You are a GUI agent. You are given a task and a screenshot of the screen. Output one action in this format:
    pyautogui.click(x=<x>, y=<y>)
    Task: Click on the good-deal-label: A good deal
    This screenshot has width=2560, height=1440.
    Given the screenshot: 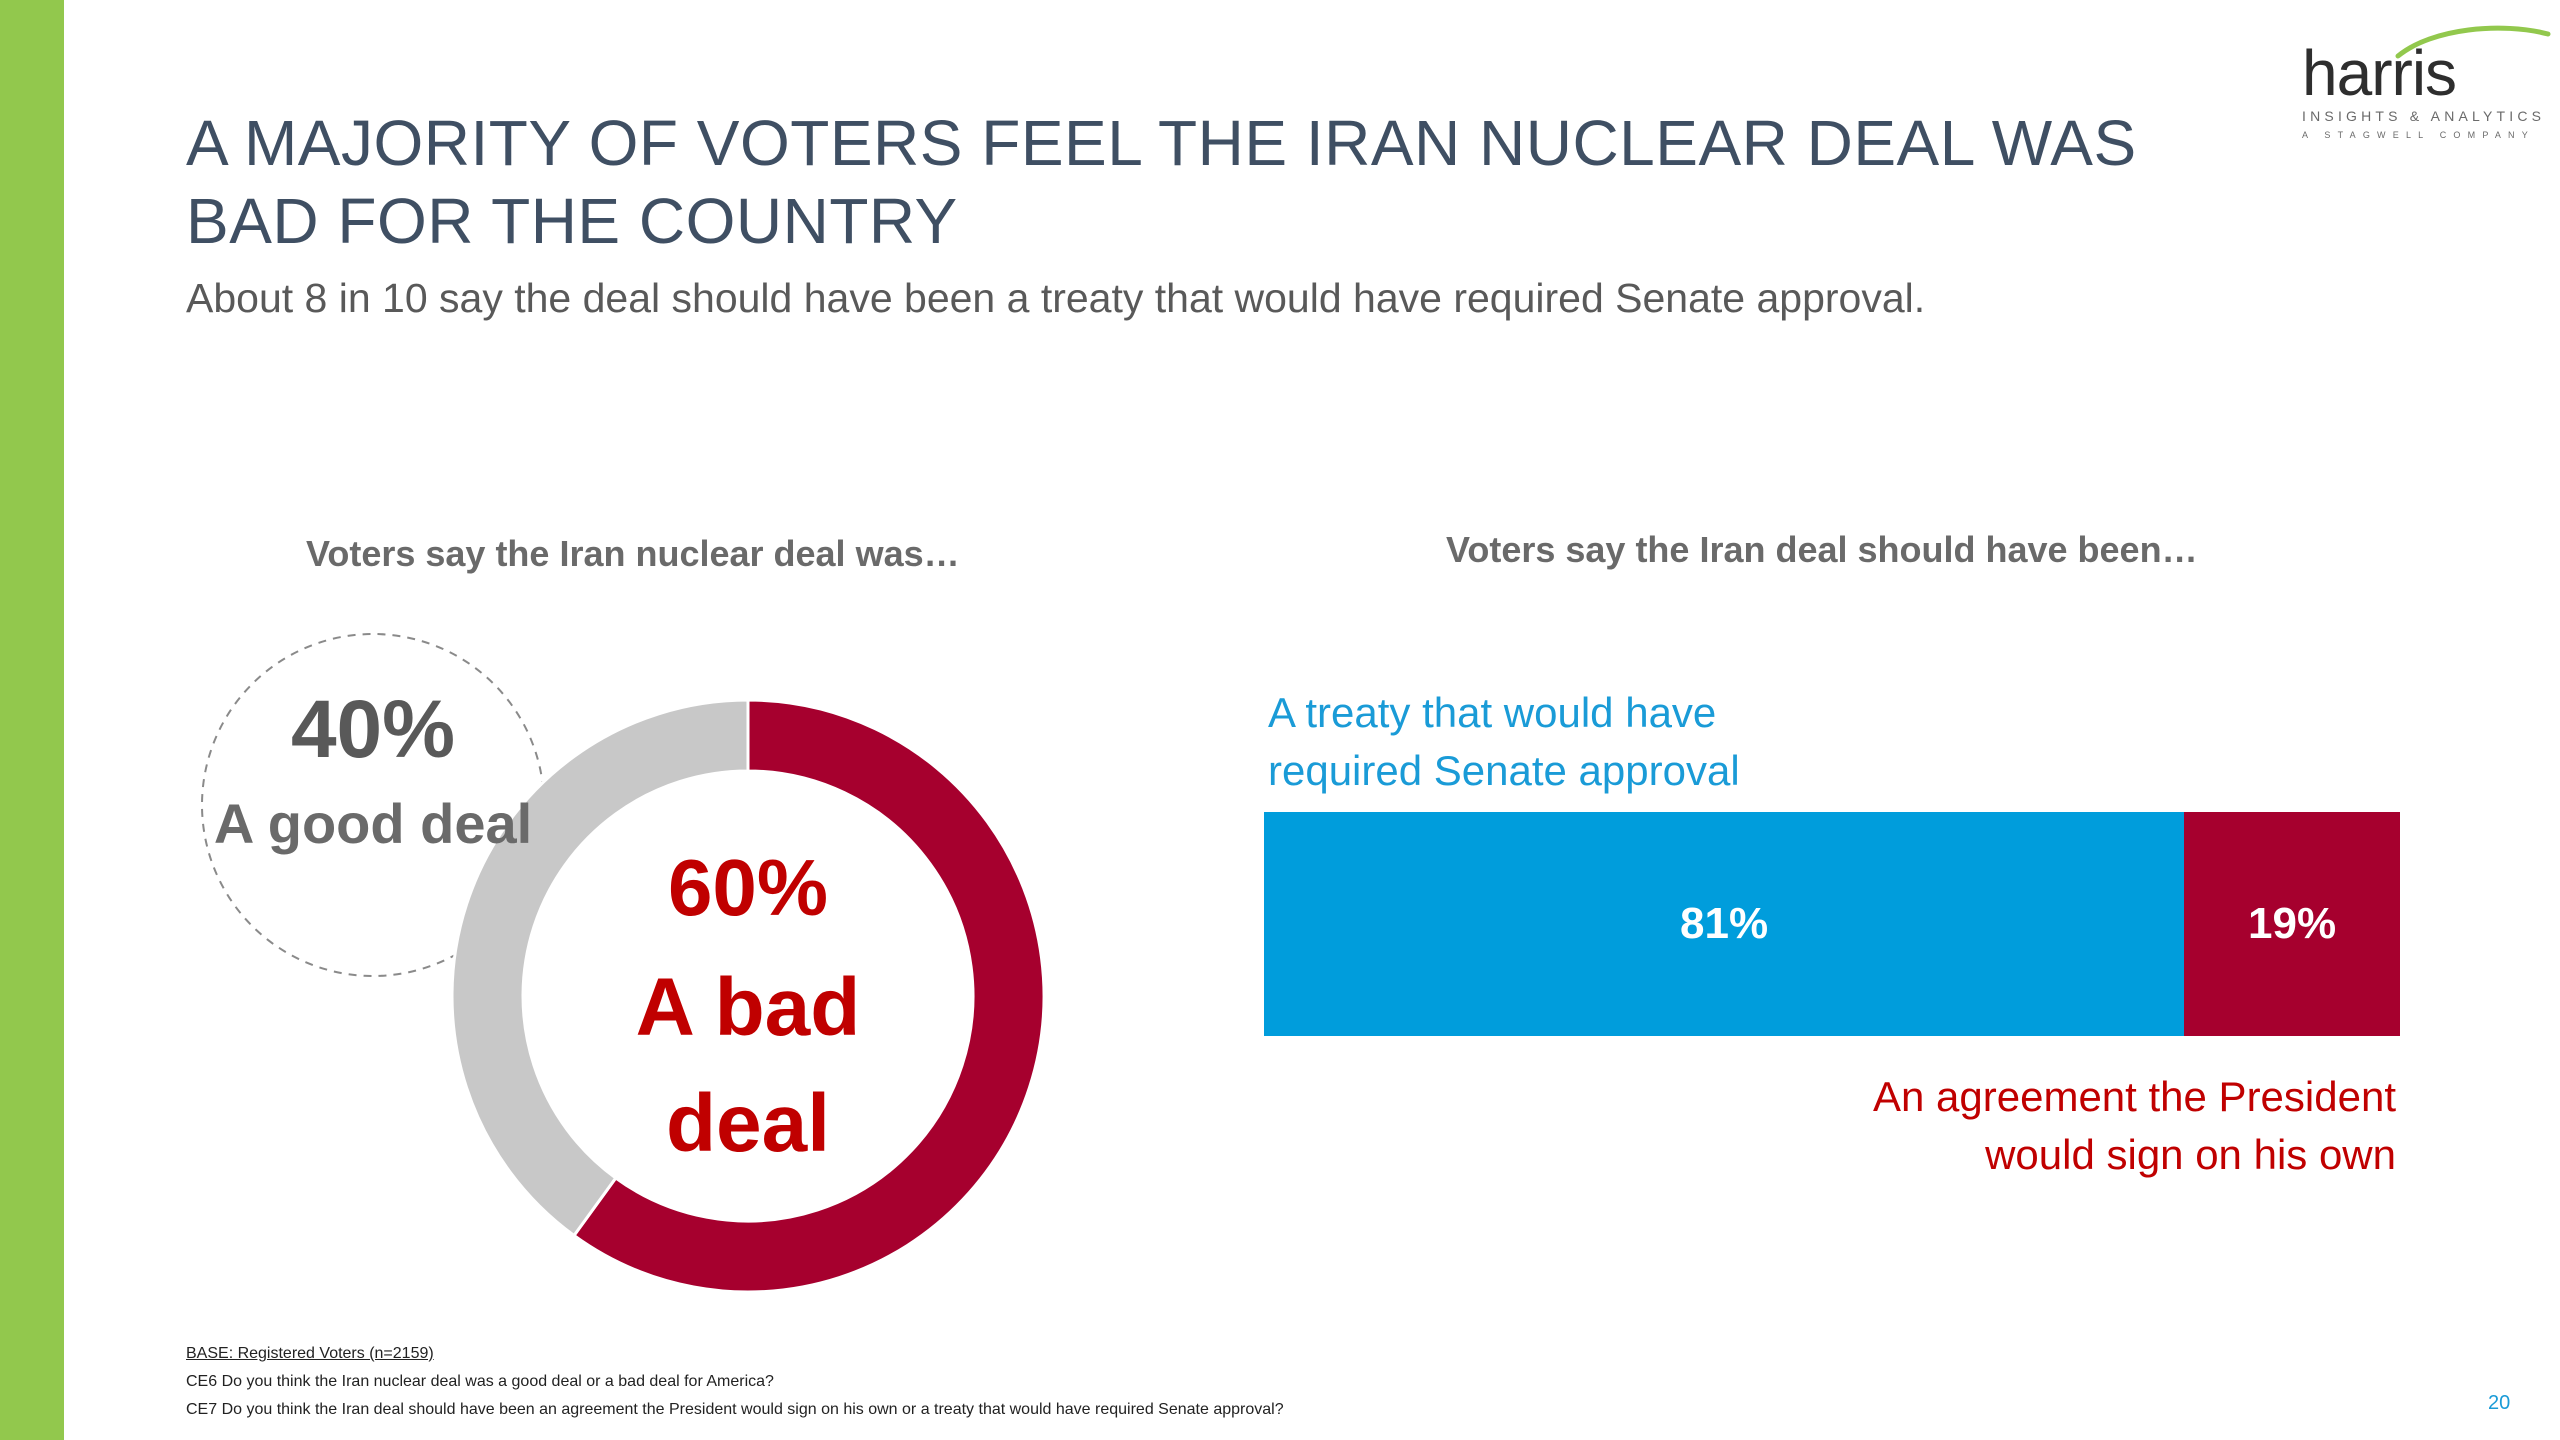 What is the action you would take?
    pyautogui.click(x=373, y=823)
    